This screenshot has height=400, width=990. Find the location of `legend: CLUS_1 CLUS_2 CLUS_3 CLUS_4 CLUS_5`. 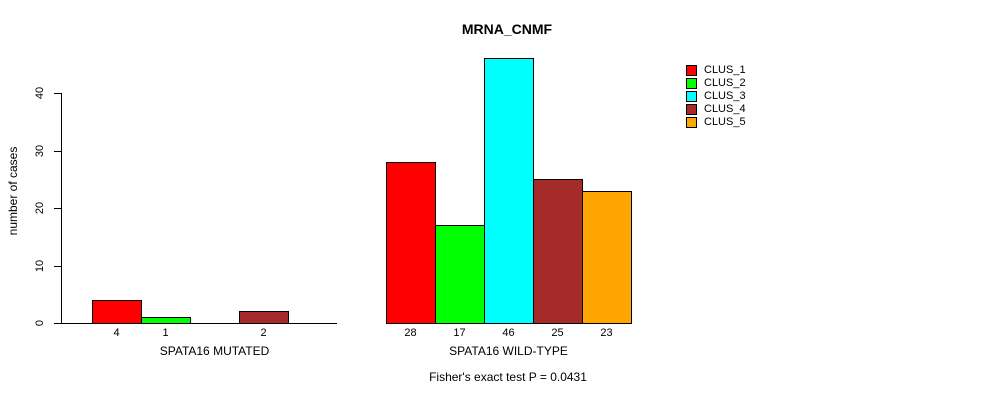

legend: CLUS_1 CLUS_2 CLUS_3 CLUS_4 CLUS_5 is located at coordinates (716, 96).